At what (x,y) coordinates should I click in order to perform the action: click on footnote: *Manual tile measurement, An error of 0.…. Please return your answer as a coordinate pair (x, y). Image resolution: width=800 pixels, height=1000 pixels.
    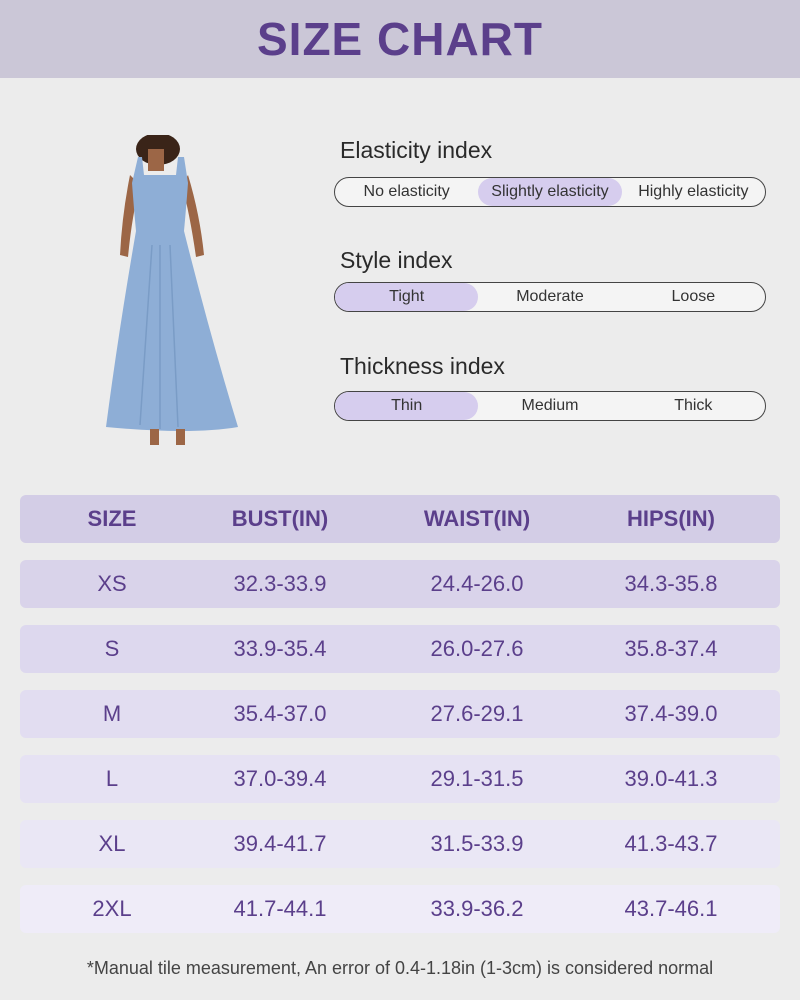
    Looking at the image, I should click on (400, 968).